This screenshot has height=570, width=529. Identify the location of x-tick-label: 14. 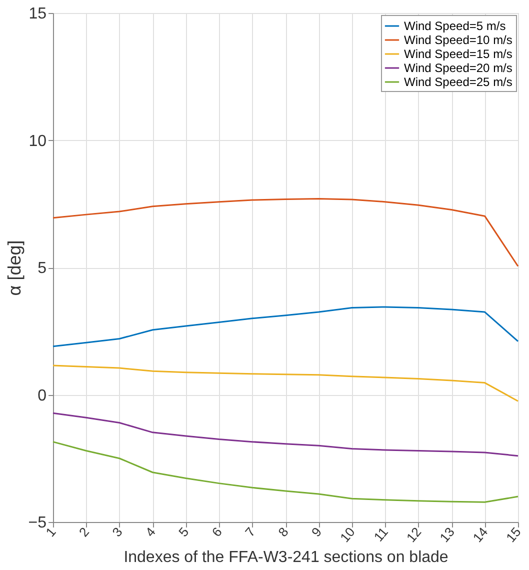
(480, 535).